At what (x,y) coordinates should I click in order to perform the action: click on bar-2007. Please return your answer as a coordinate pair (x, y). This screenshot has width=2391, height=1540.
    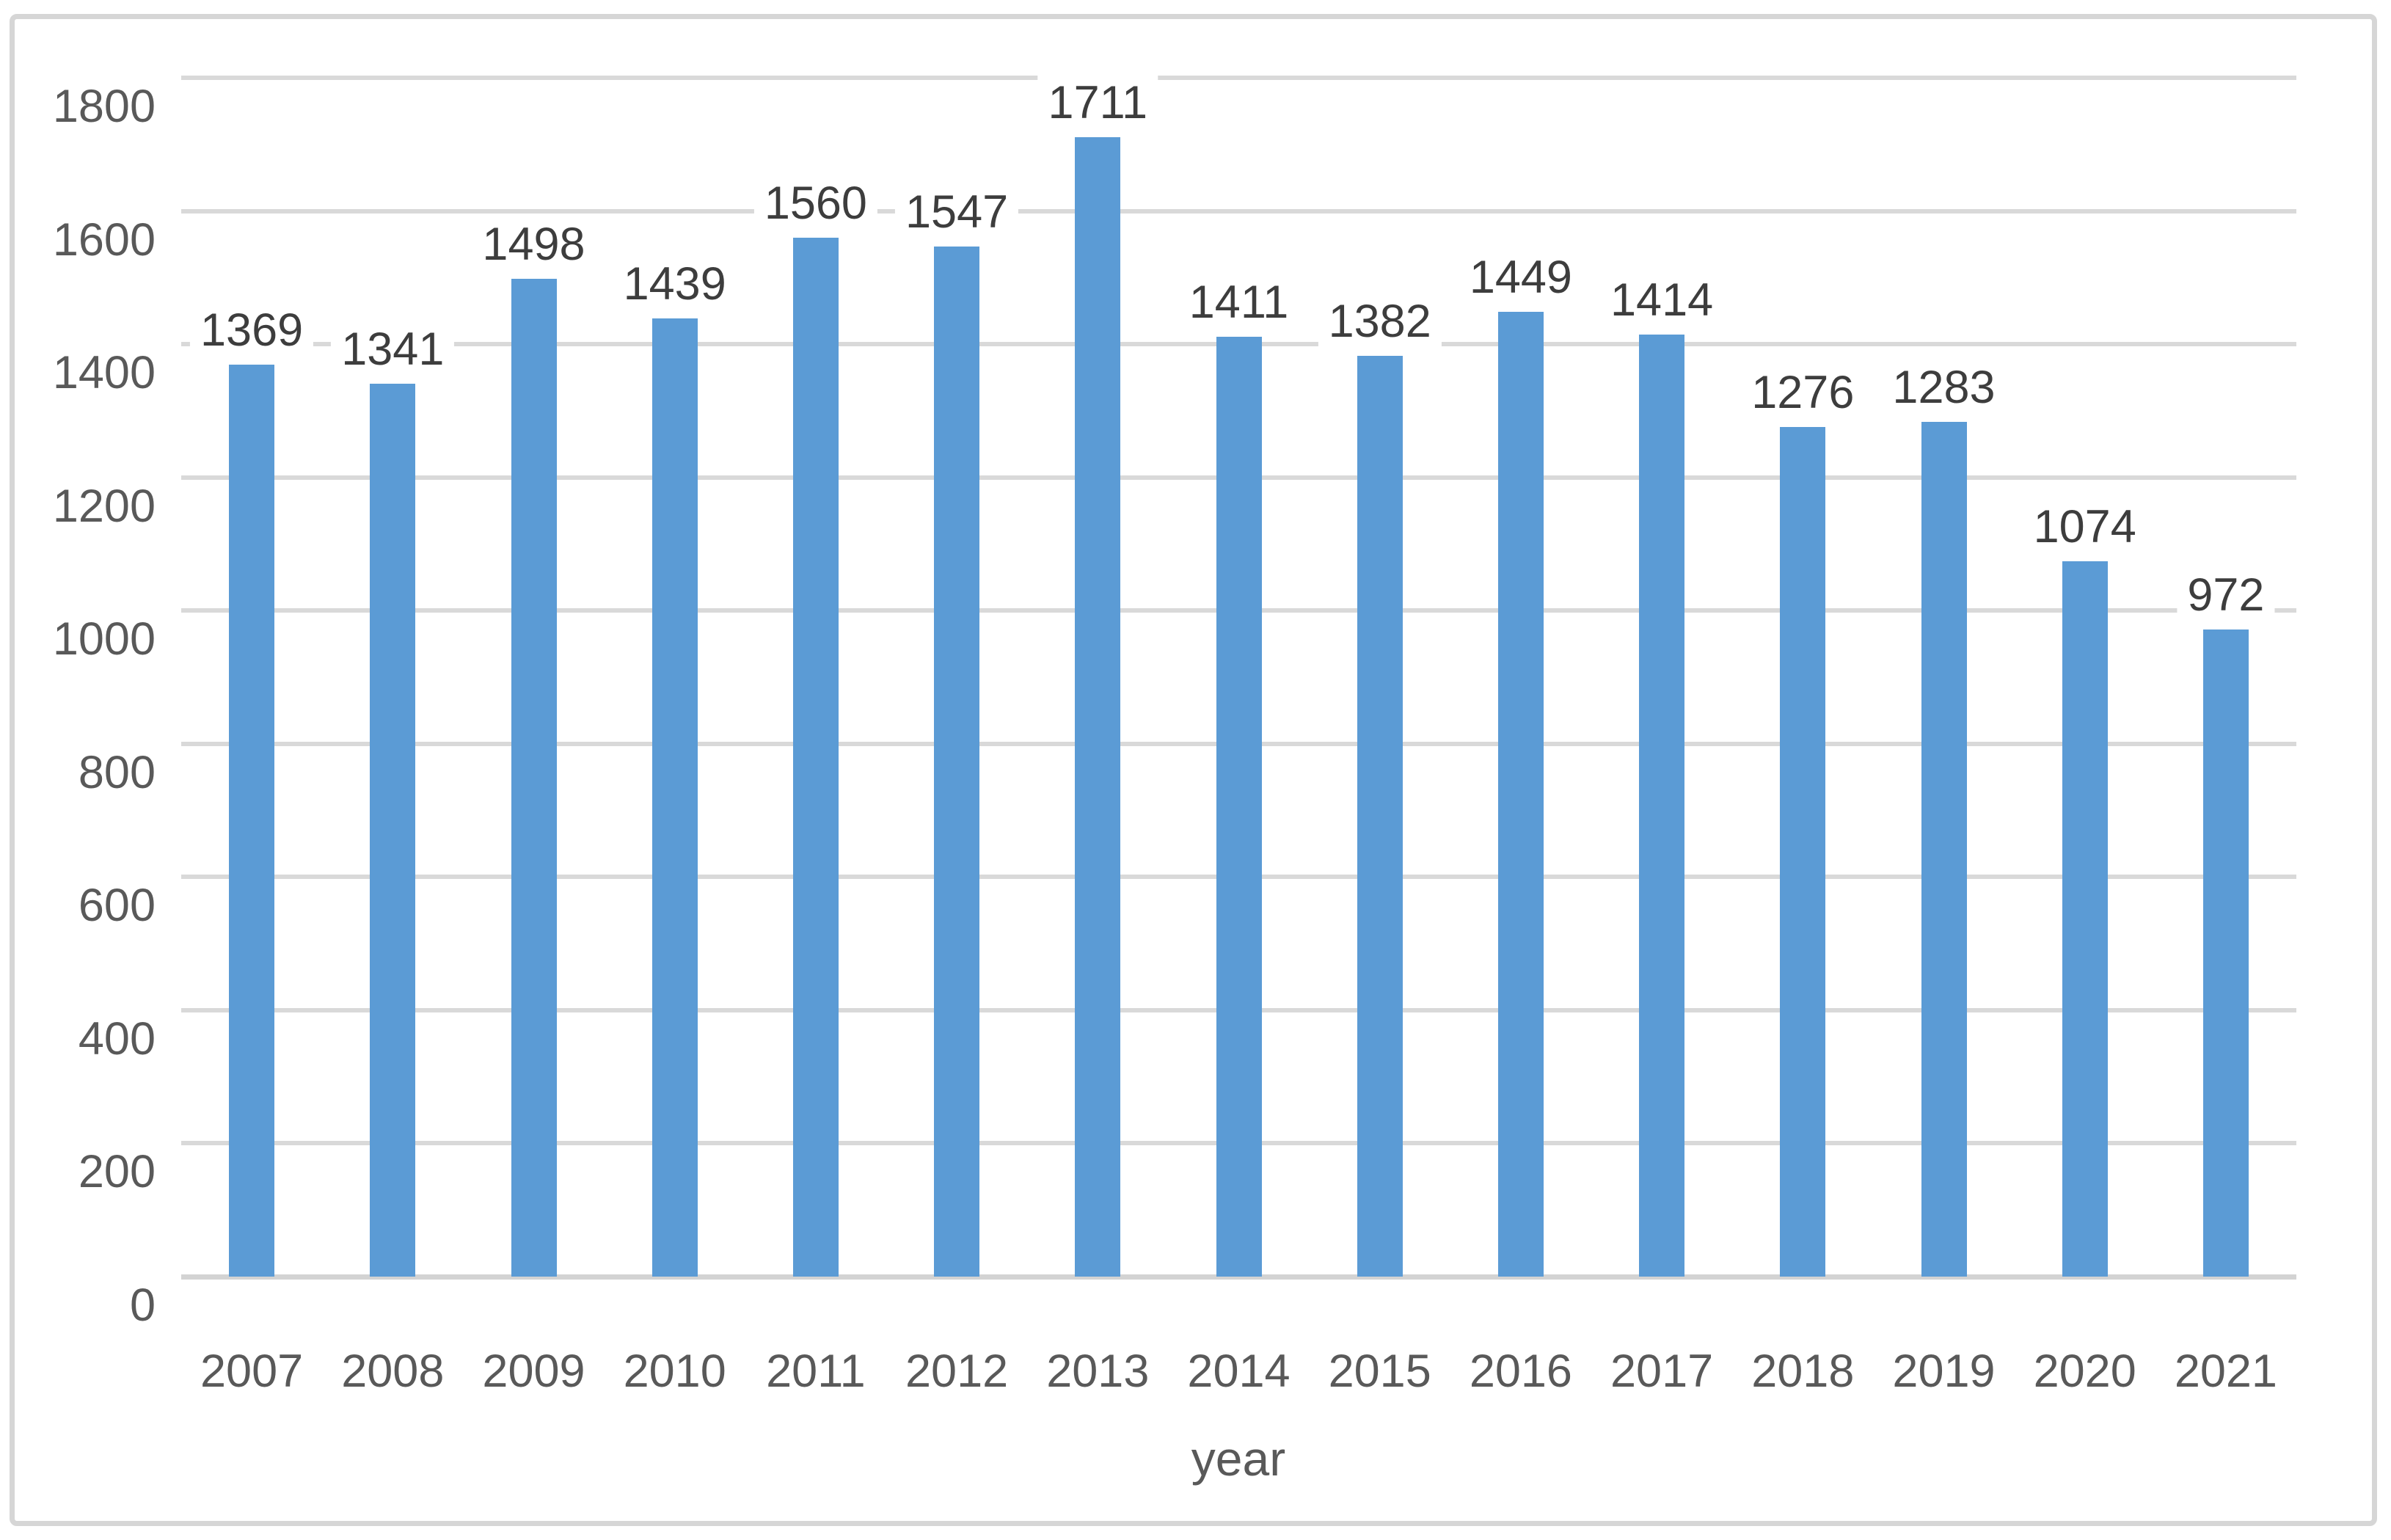
    Looking at the image, I should click on (252, 821).